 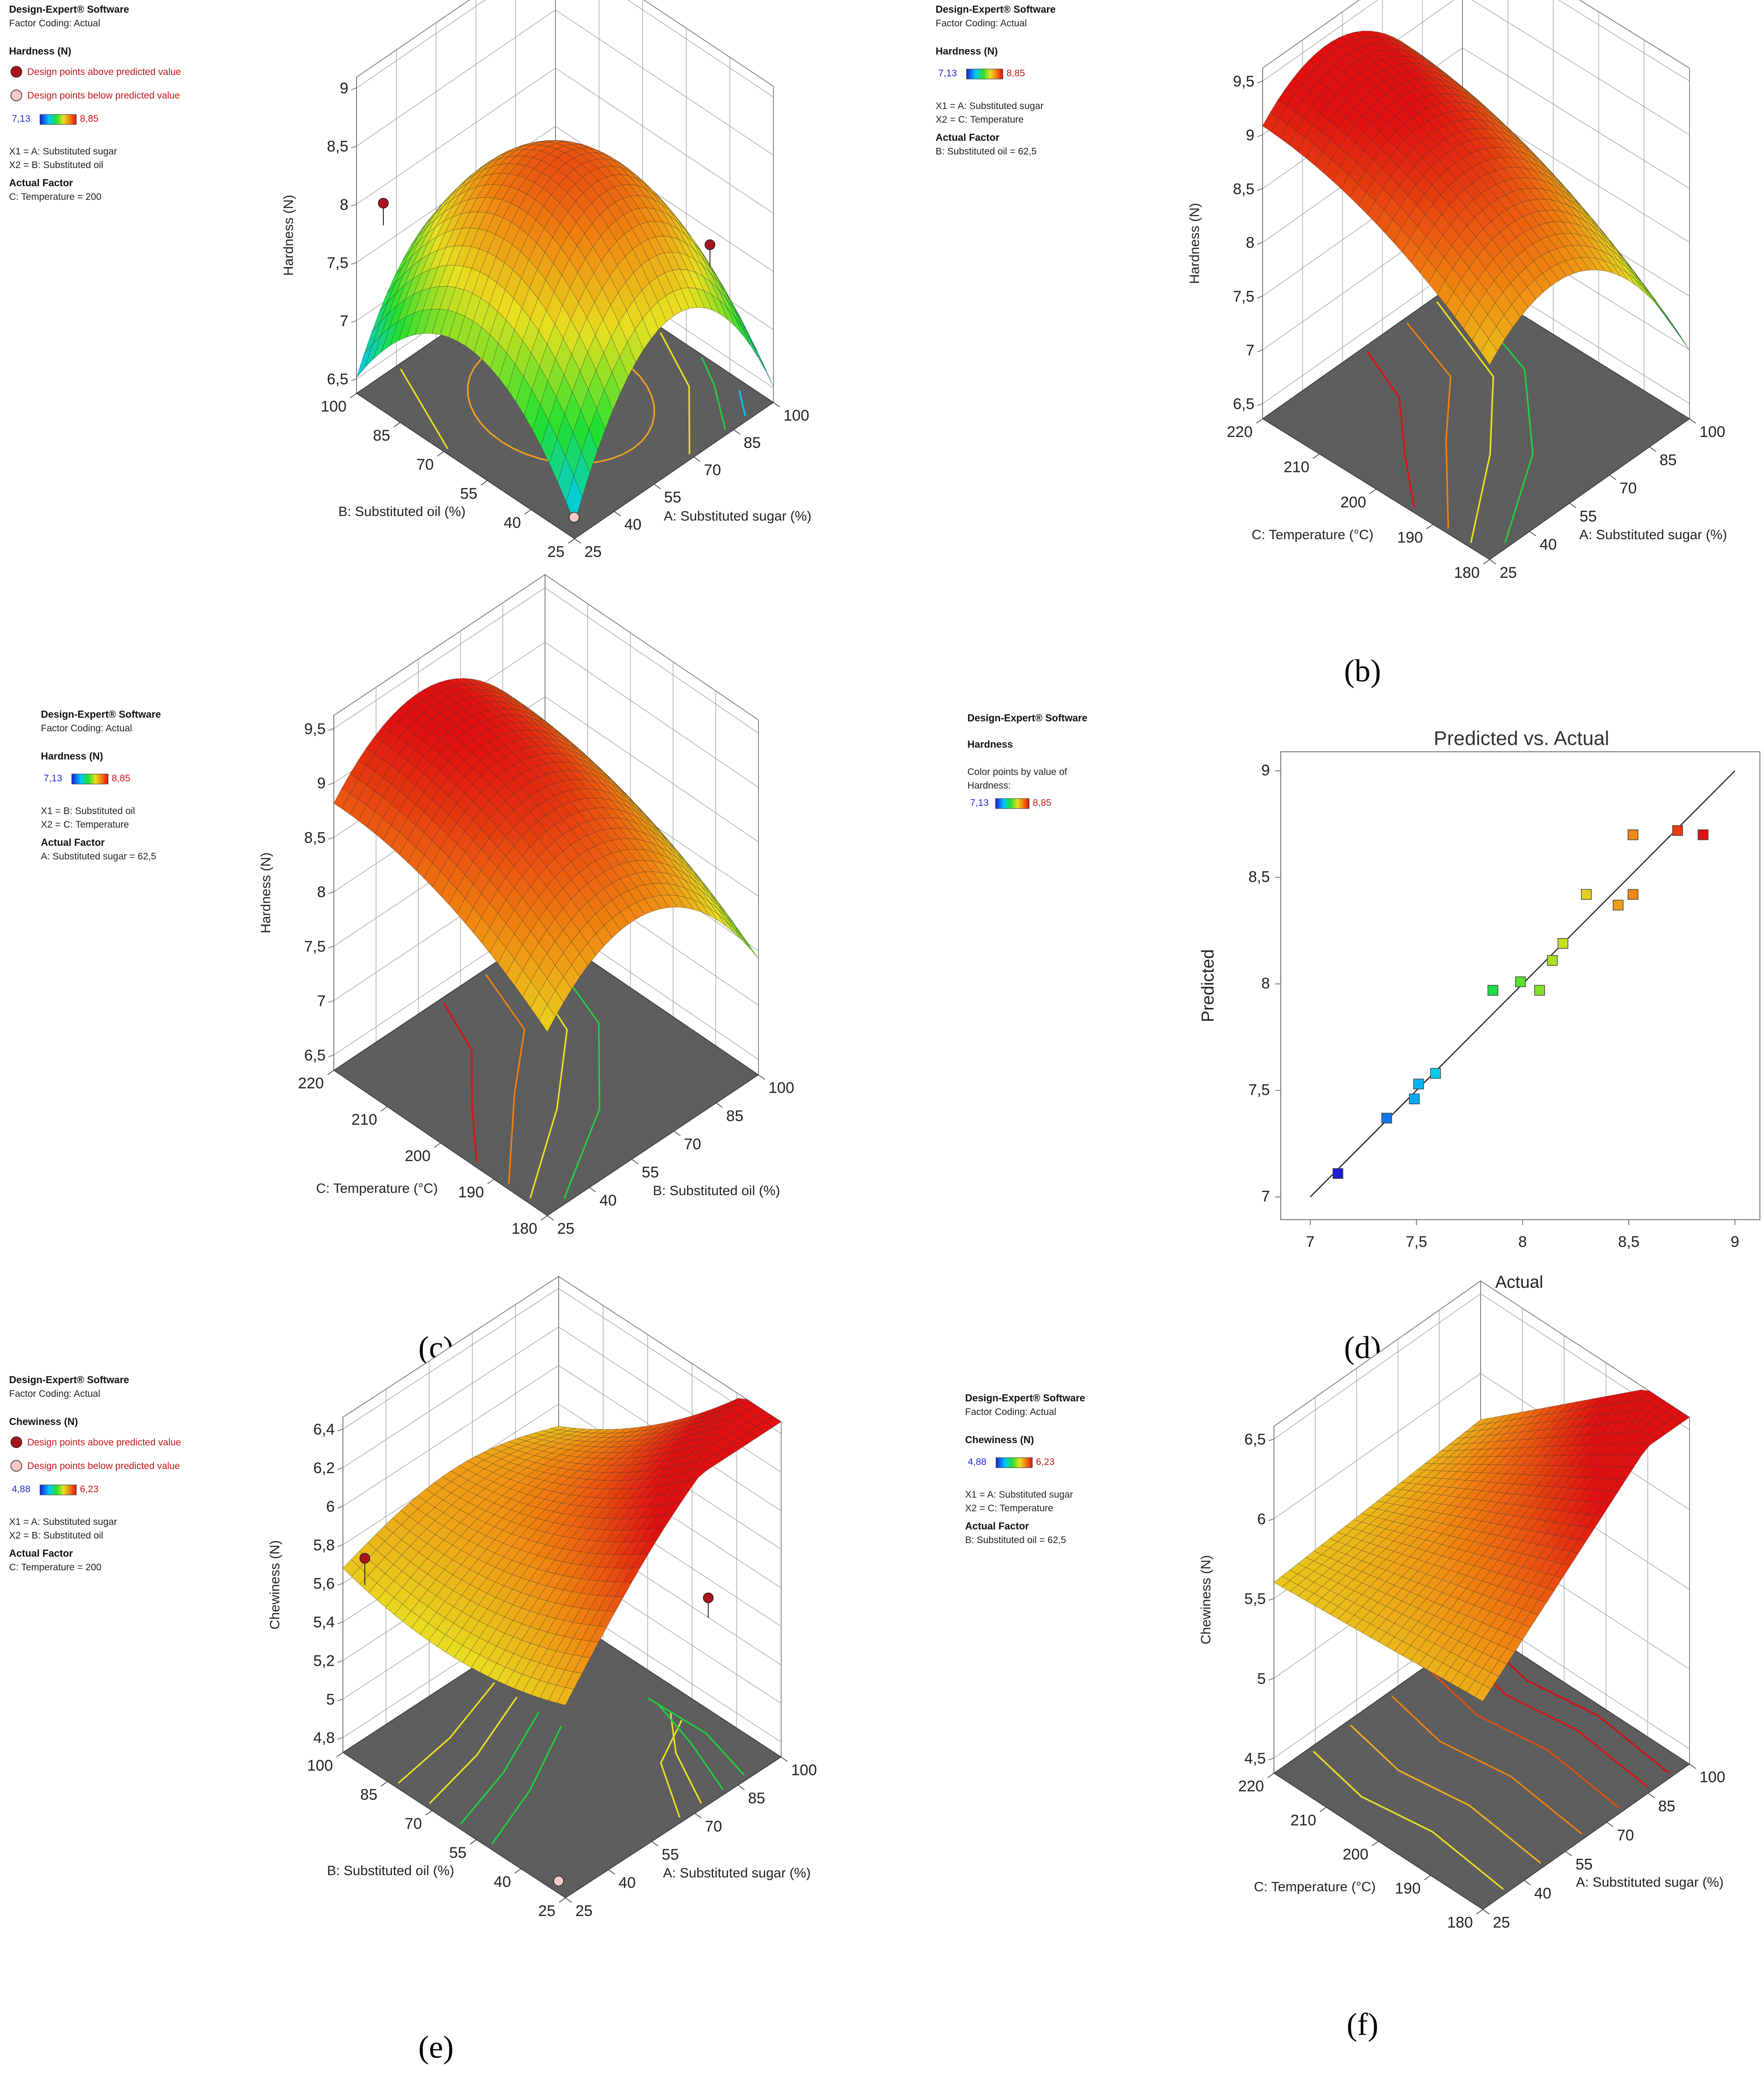 What do you see at coordinates (402, 511) in the screenshot?
I see `y-axis-label: B: Substituted oil (%)` at bounding box center [402, 511].